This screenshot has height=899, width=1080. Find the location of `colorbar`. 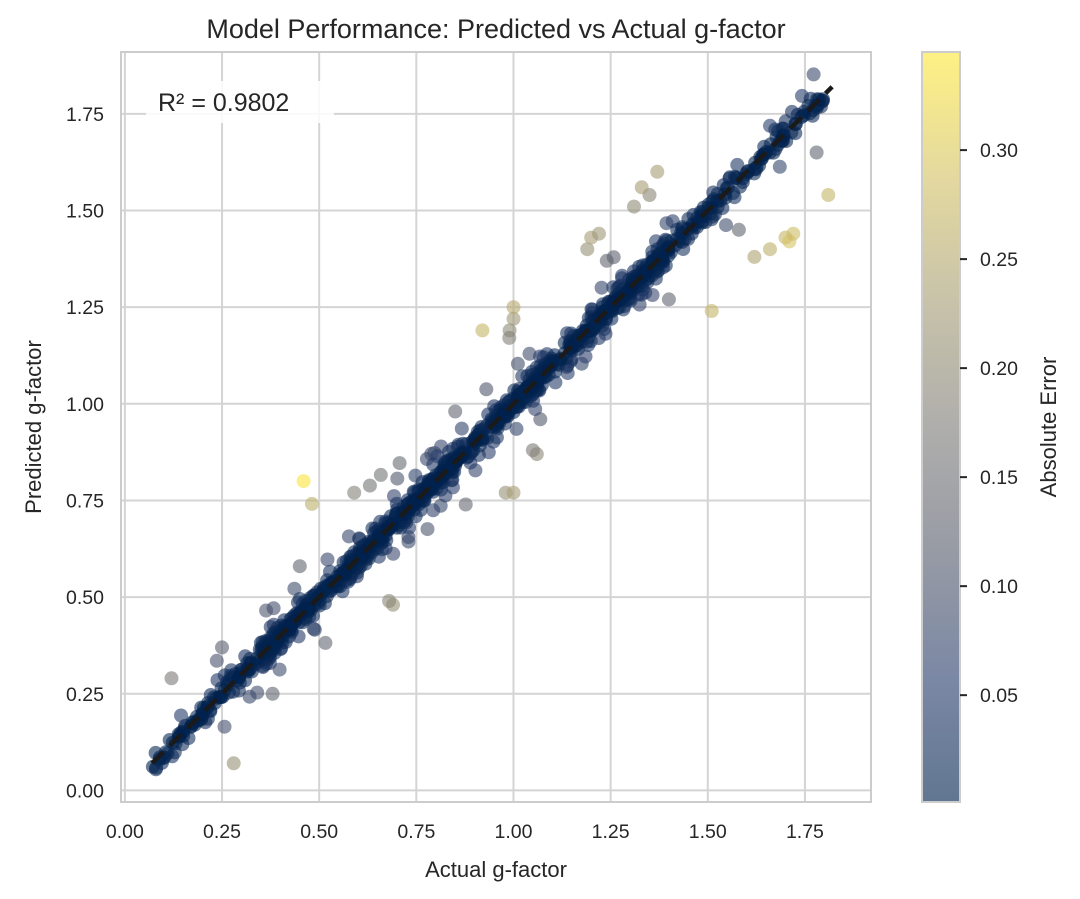

colorbar is located at coordinates (941, 427).